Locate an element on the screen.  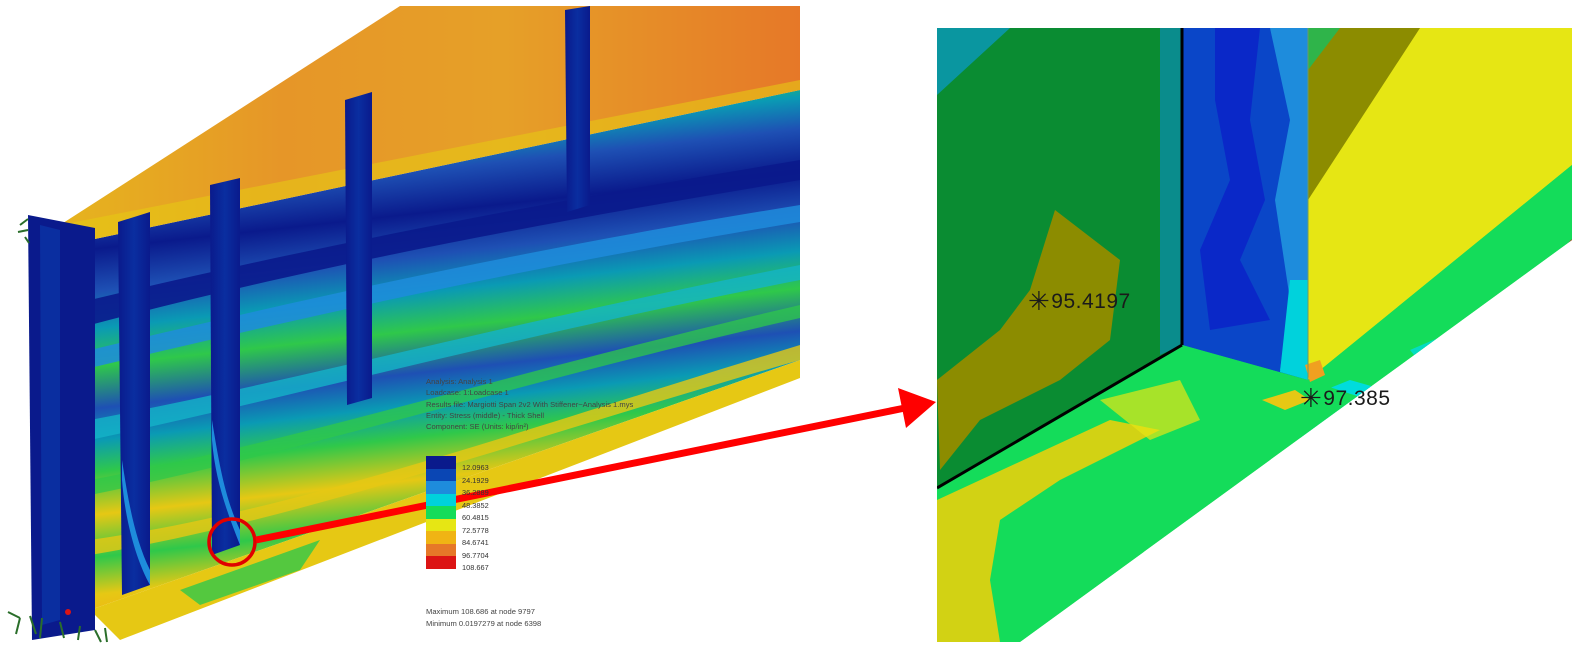
legend-label: 96.7704 is located at coordinates (475, 555).